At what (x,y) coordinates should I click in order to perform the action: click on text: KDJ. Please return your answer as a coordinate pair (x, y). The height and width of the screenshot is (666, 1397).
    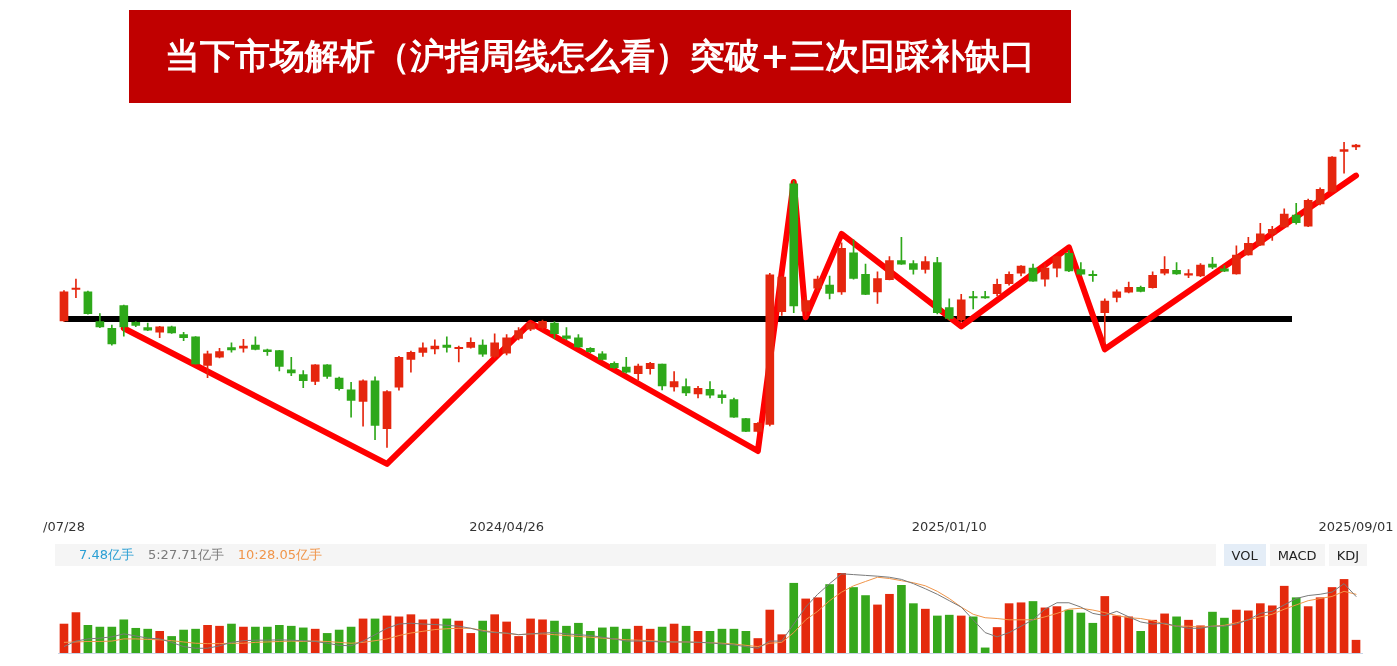
    Looking at the image, I should click on (1347, 555).